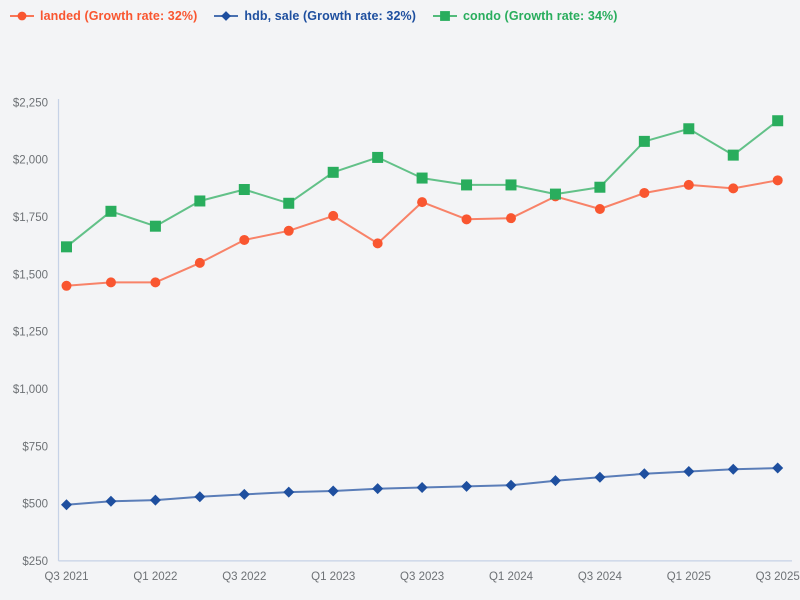  I want to click on legend-item-condo: condo (Growth rate: 34%), so click(525, 16).